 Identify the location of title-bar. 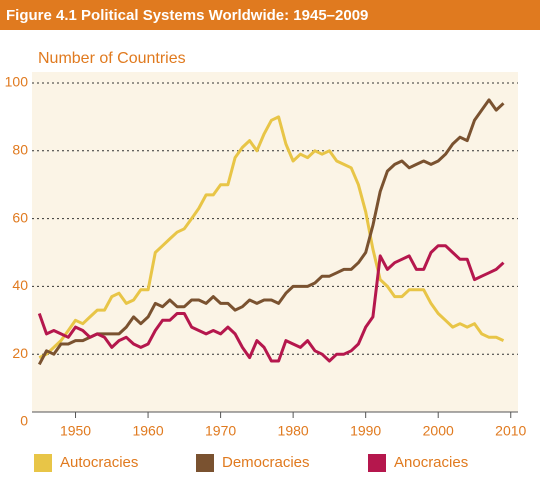
(270, 15).